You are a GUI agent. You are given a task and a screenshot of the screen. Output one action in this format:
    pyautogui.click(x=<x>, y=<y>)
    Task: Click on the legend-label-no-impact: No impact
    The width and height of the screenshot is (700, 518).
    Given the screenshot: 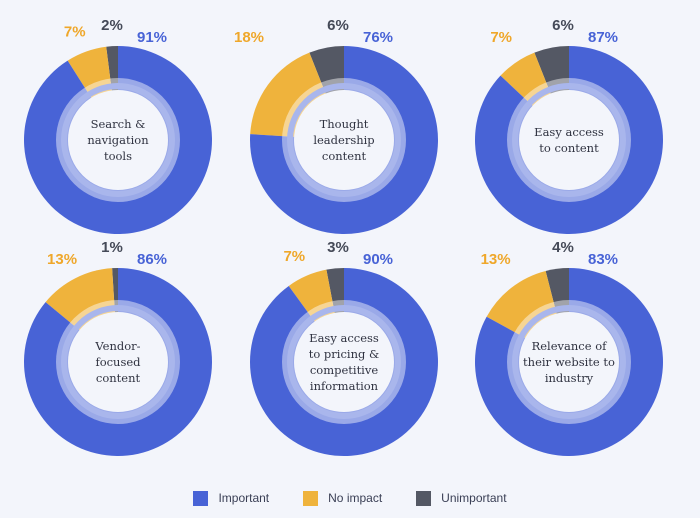 What is the action you would take?
    pyautogui.click(x=355, y=498)
    